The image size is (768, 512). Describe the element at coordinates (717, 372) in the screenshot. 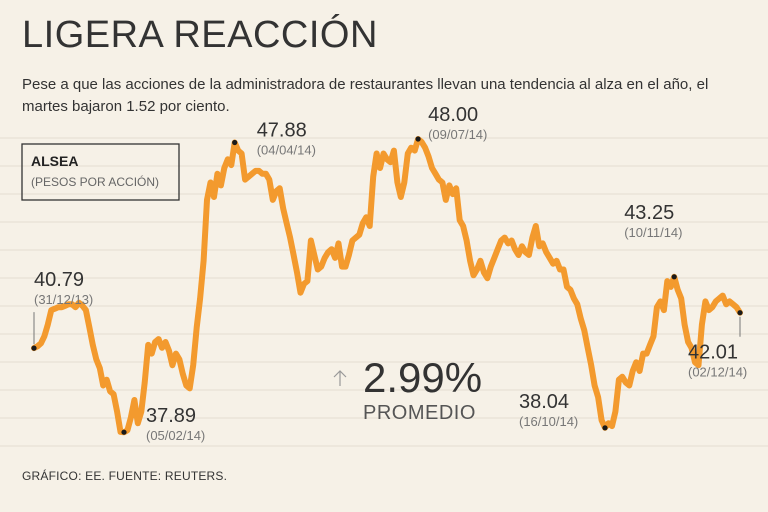

I see `annotation-date: (02/12/14)` at that location.